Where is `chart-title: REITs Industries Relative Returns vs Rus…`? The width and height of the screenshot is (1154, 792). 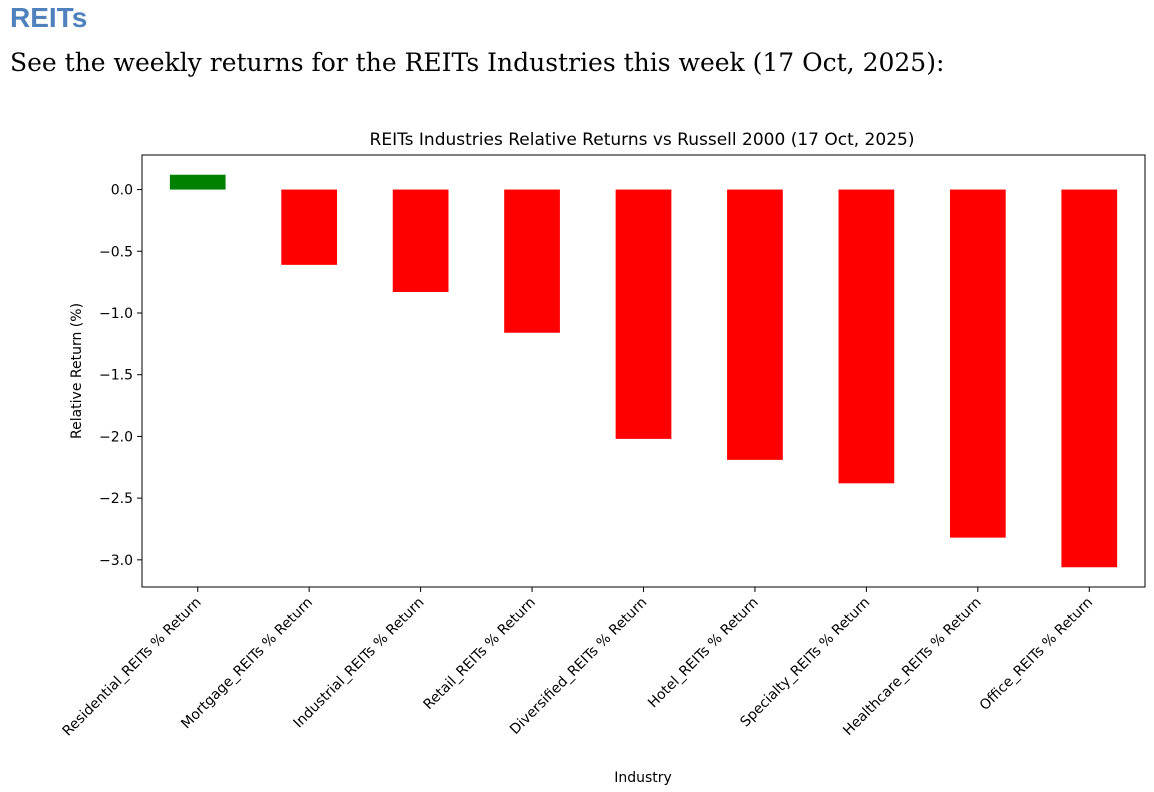 chart-title: REITs Industries Relative Returns vs Rus… is located at coordinates (642, 140).